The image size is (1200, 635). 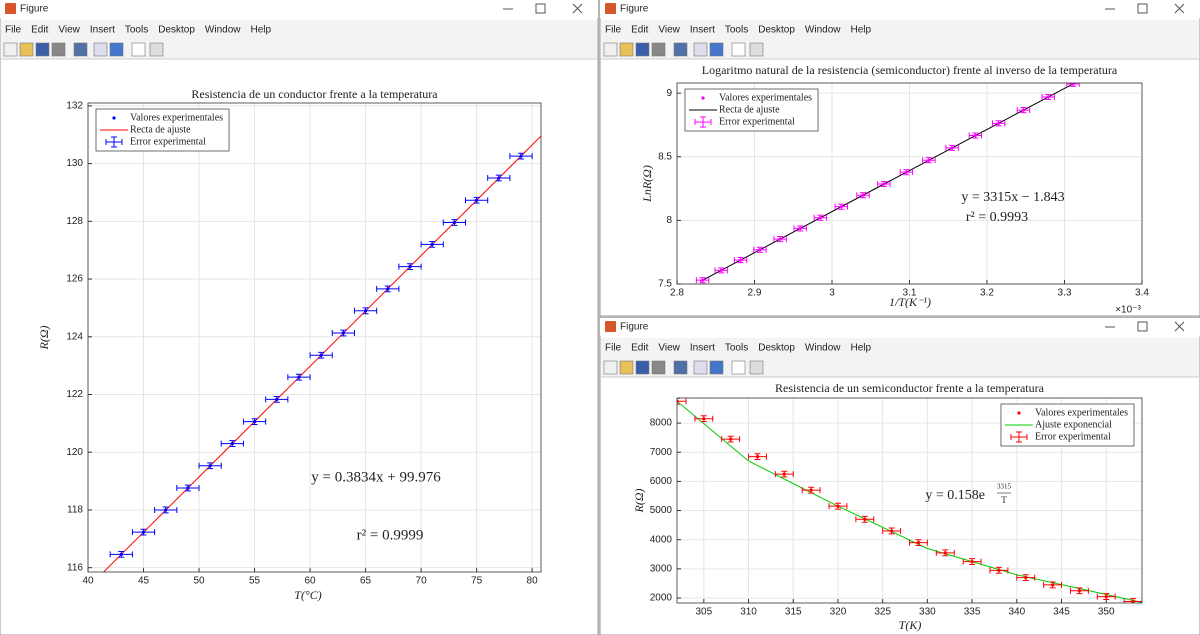 What do you see at coordinates (703, 122) in the screenshot?
I see `legend-symbol` at bounding box center [703, 122].